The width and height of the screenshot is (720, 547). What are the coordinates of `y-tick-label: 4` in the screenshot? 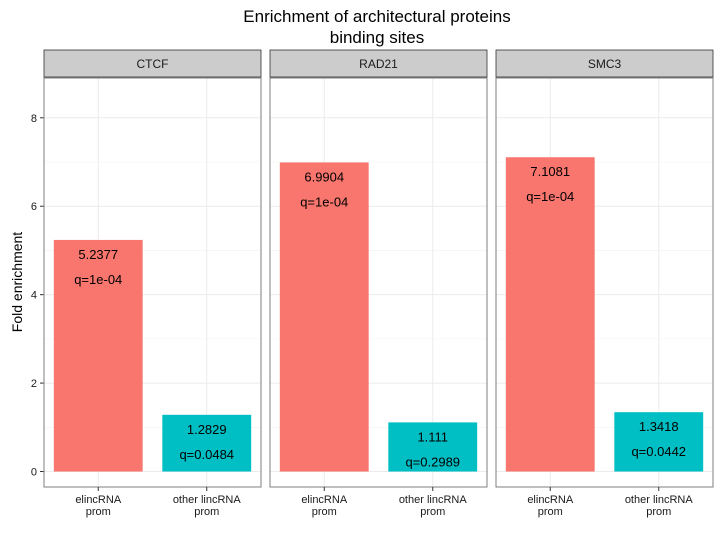 It's located at (34, 296).